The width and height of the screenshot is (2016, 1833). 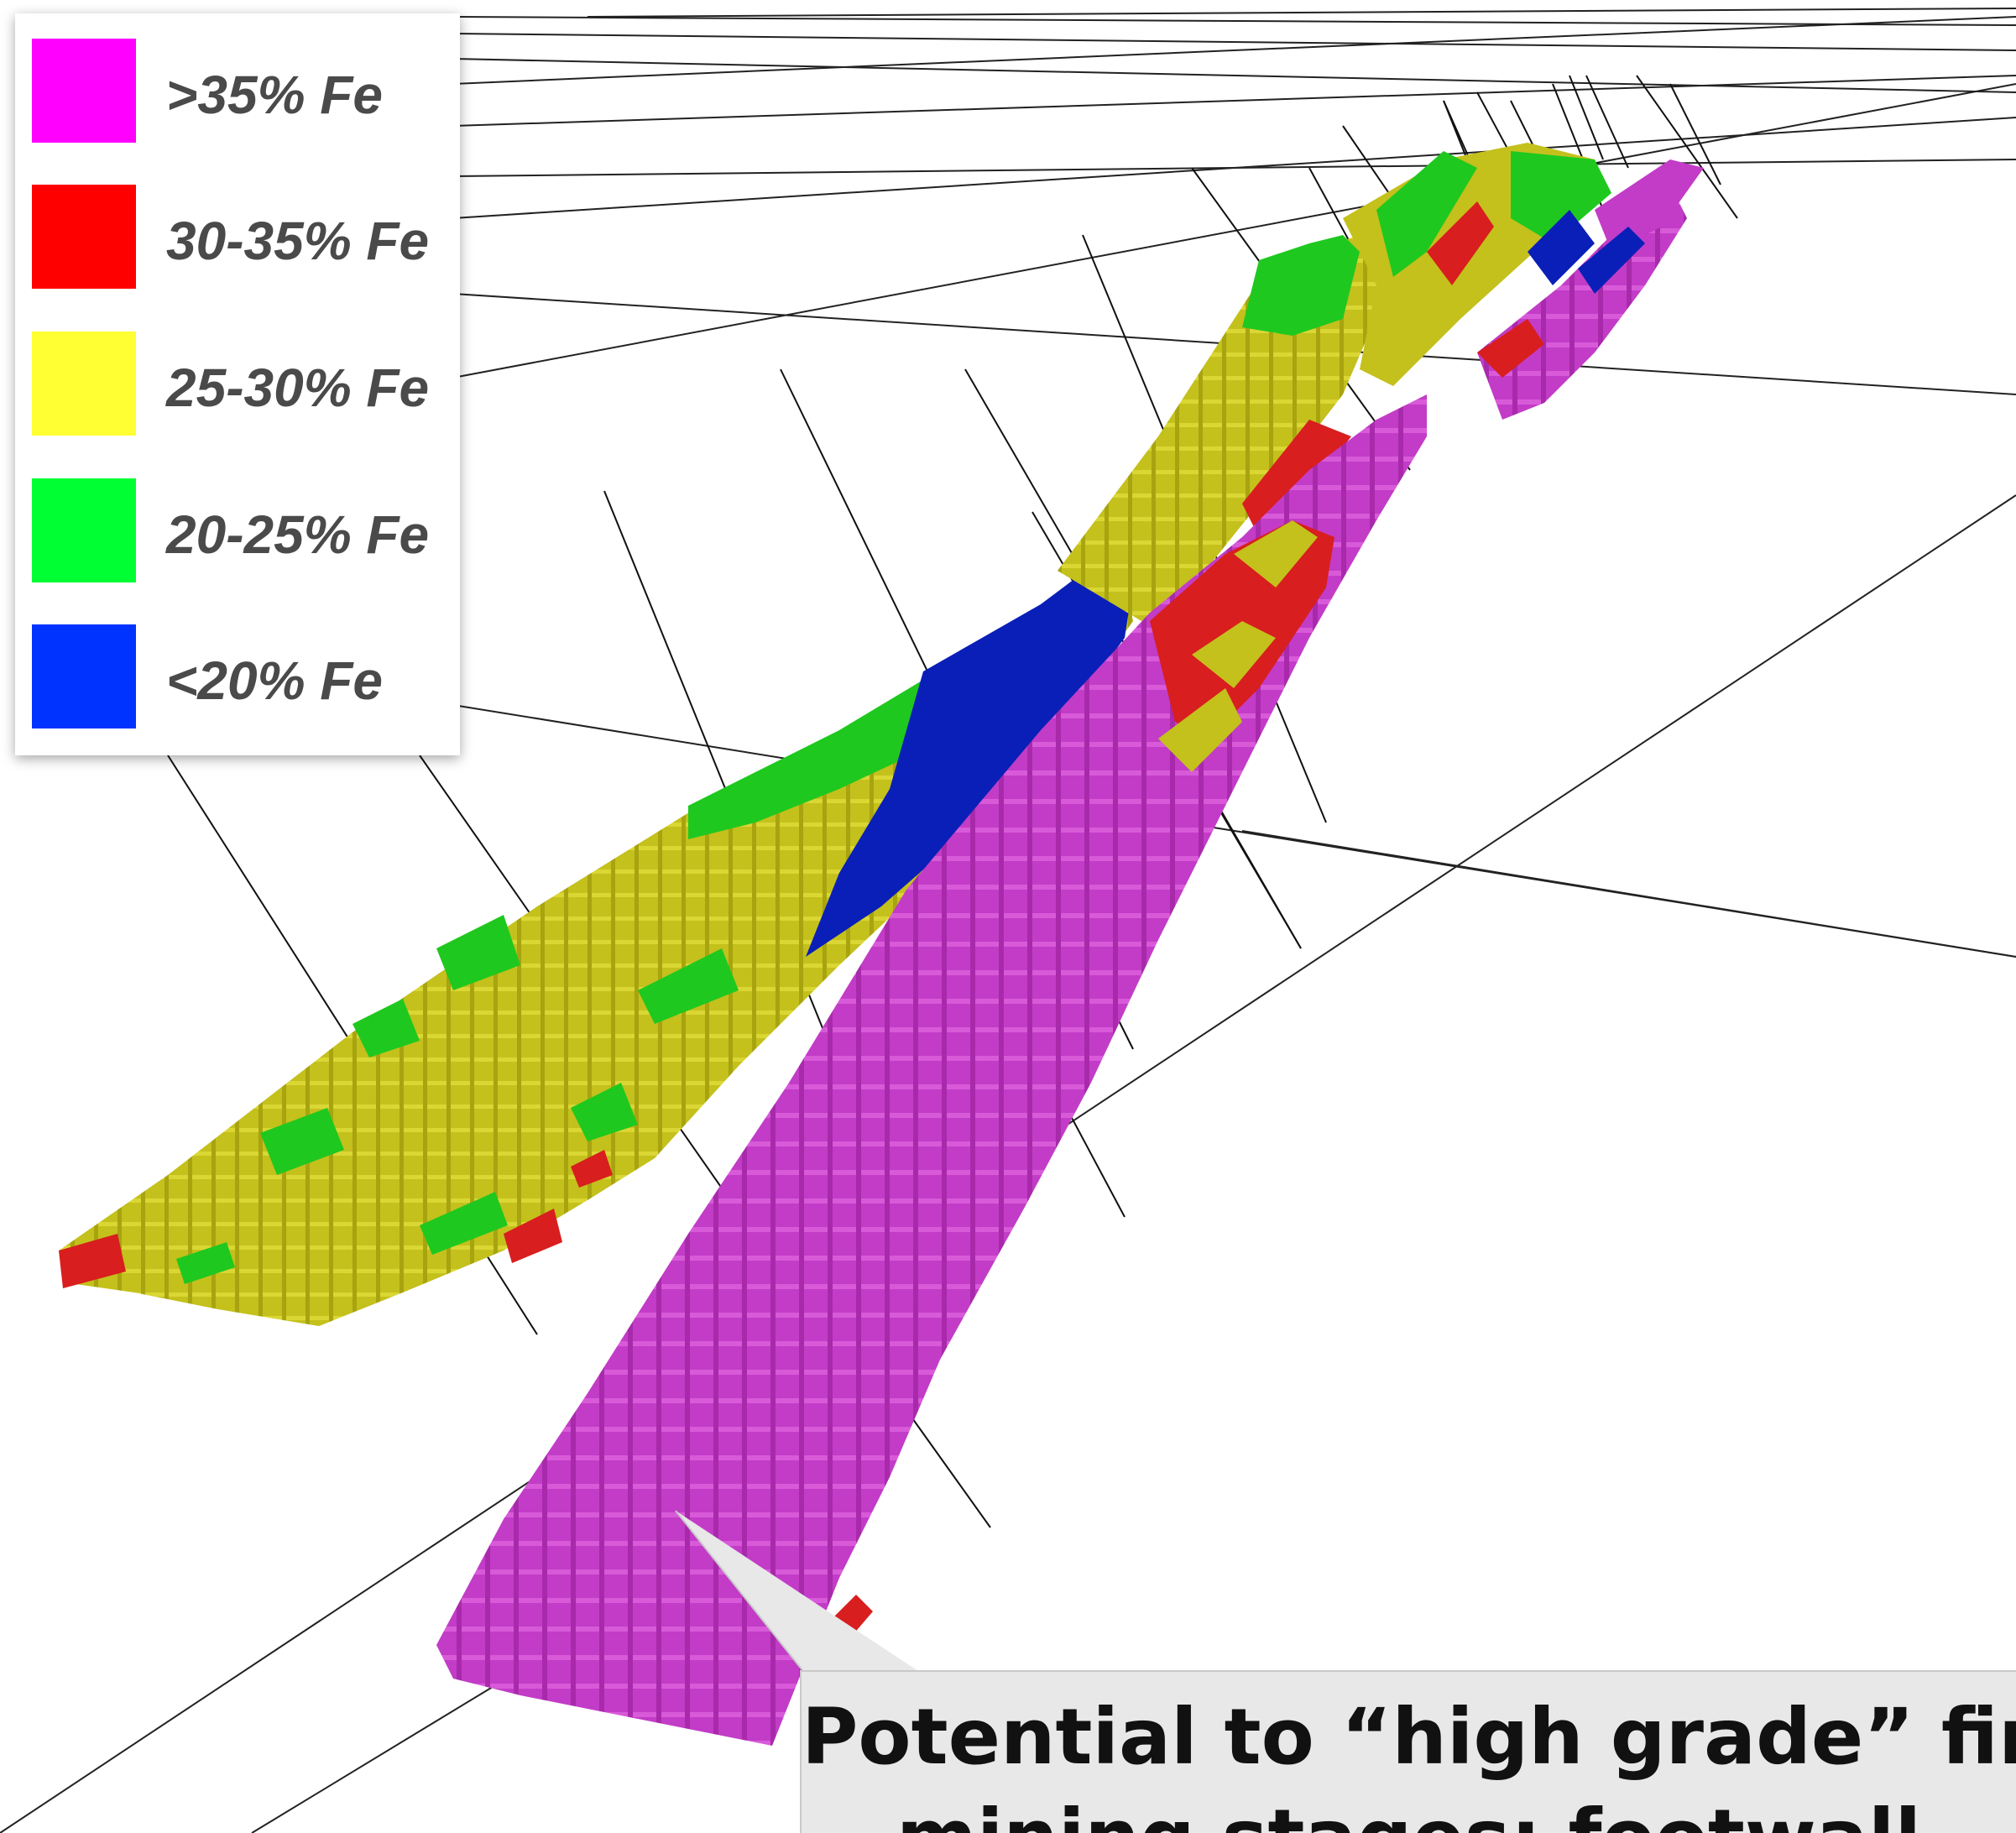 I want to click on ore-body-upper, so click(x=1334, y=382).